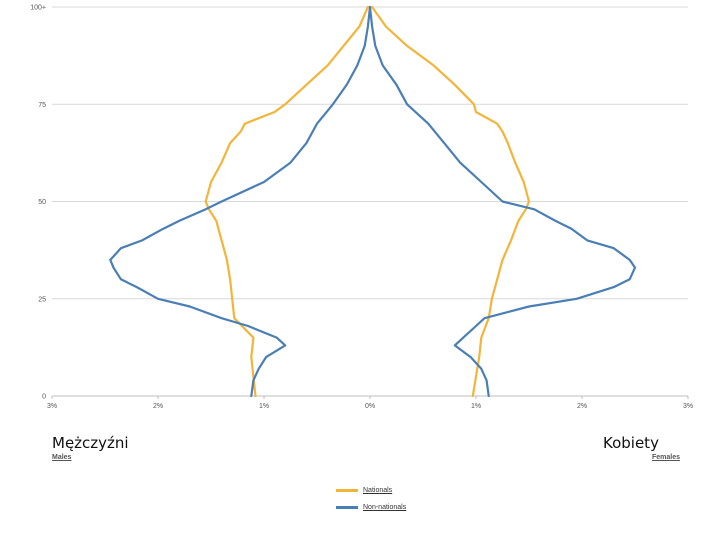 Image resolution: width=720 pixels, height=540 pixels. I want to click on legend-item-nationals: Nationals, so click(364, 490).